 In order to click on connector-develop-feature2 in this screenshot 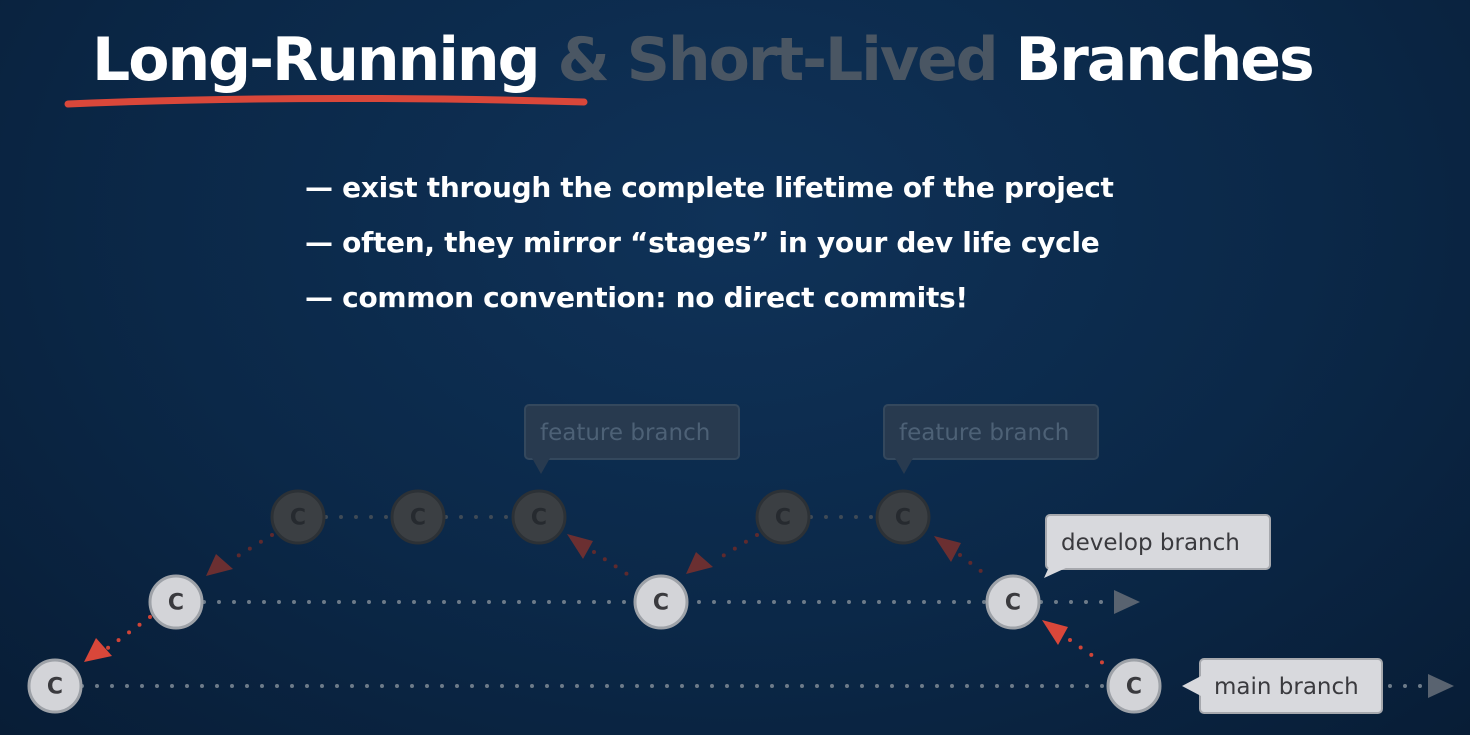, I will do `click(735, 548)`.